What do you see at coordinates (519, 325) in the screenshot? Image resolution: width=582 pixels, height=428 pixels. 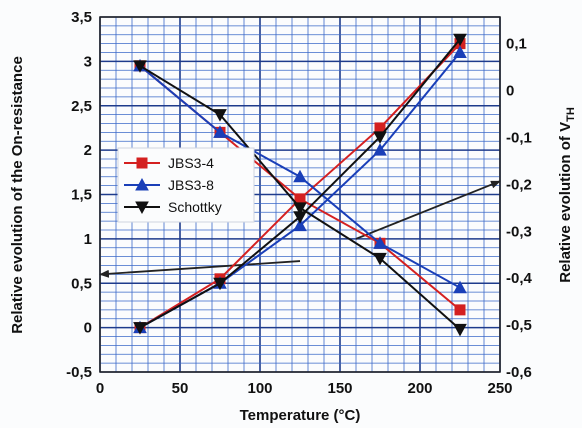 I see `y-right-tick-label: -0,5` at bounding box center [519, 325].